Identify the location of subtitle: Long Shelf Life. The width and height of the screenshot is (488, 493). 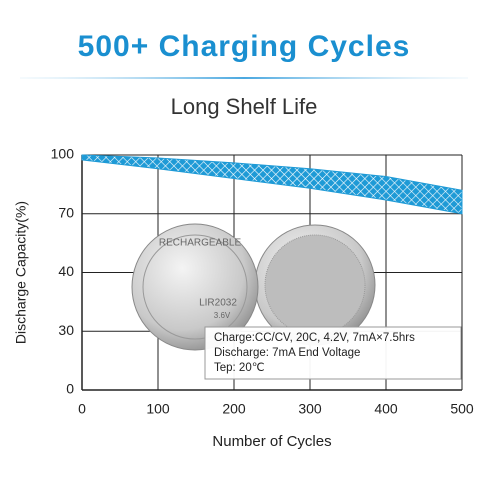
(244, 106).